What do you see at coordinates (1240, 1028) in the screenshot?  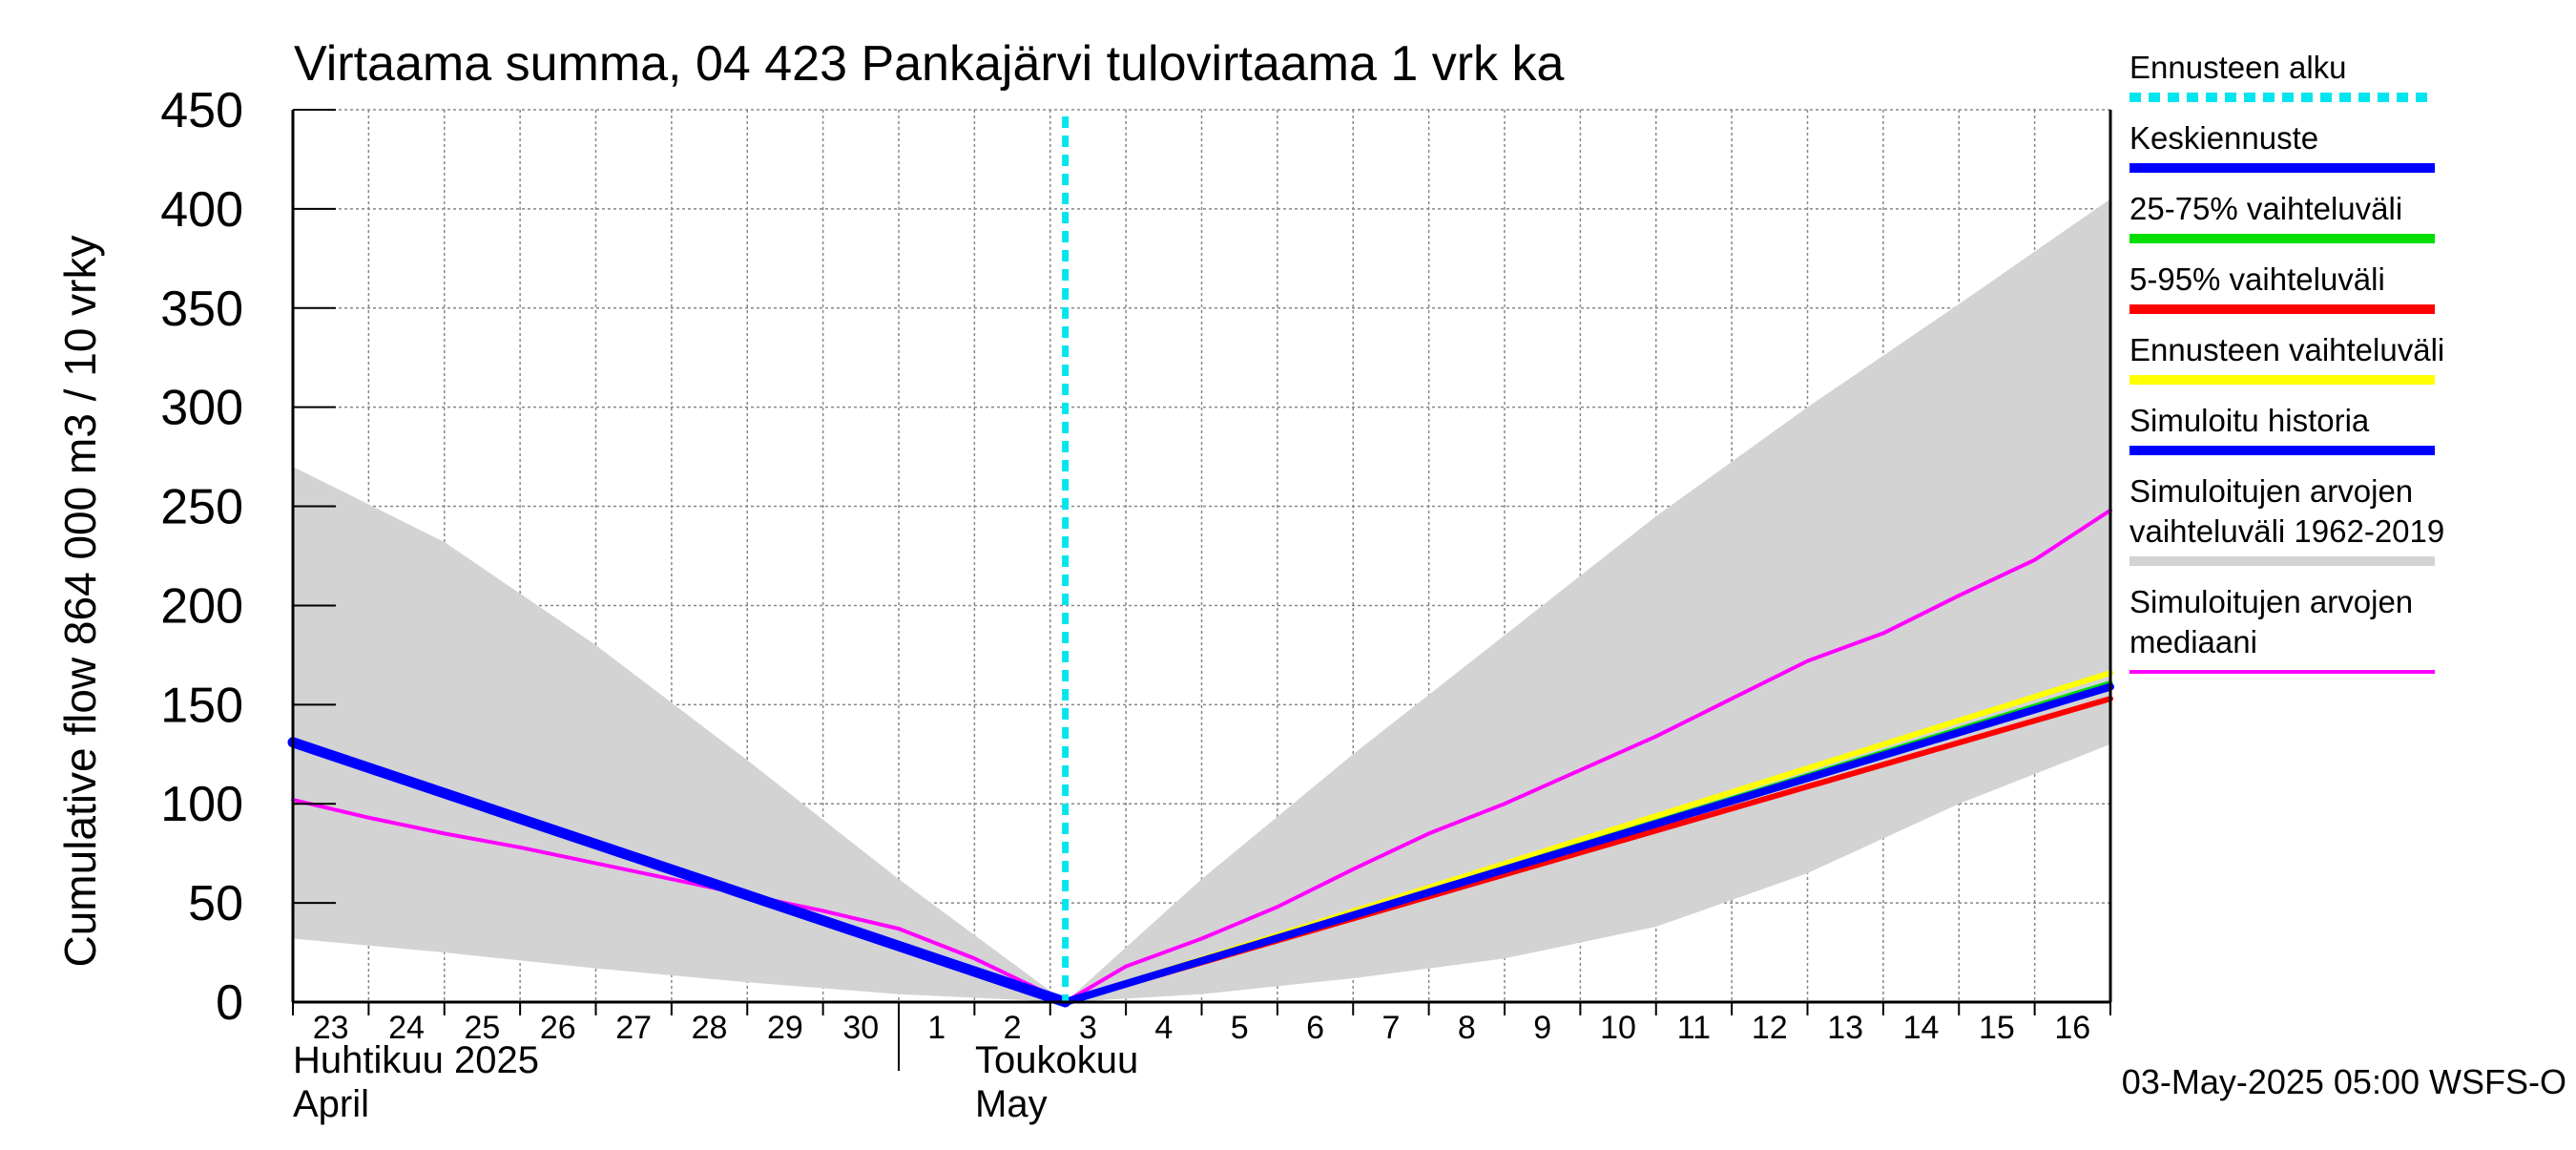 I see `x-tick-label: 5` at bounding box center [1240, 1028].